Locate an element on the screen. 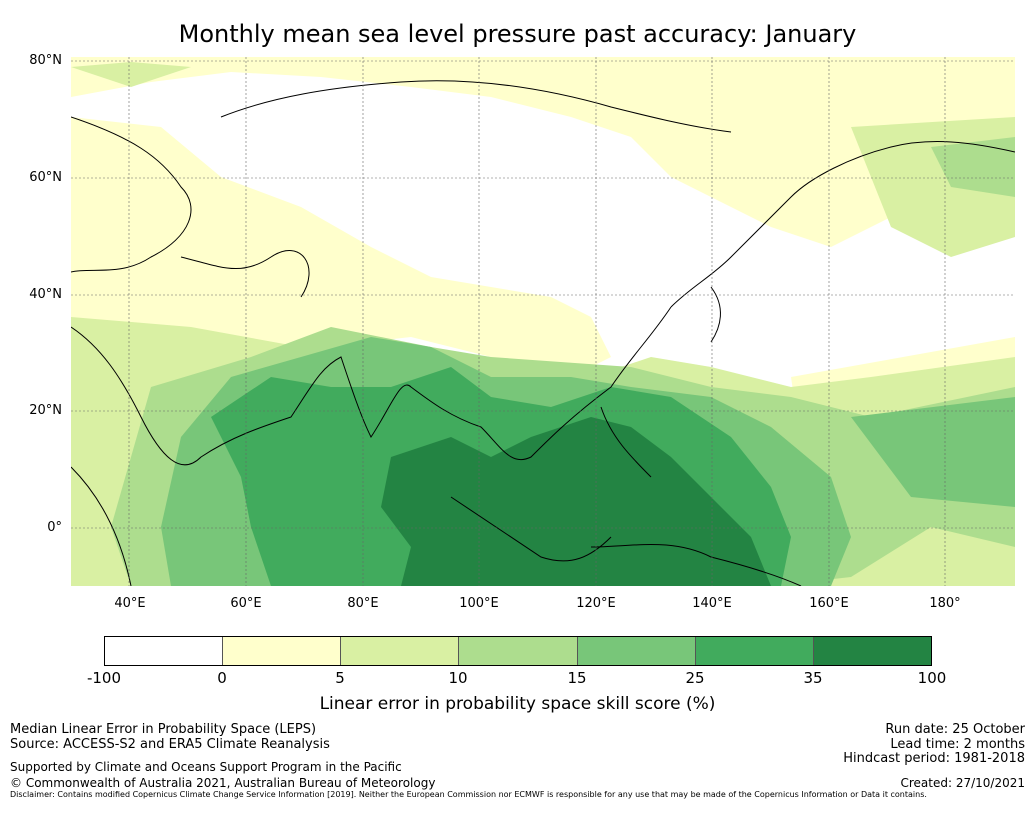  lat-label-40n: 40°N is located at coordinates (45, 294).